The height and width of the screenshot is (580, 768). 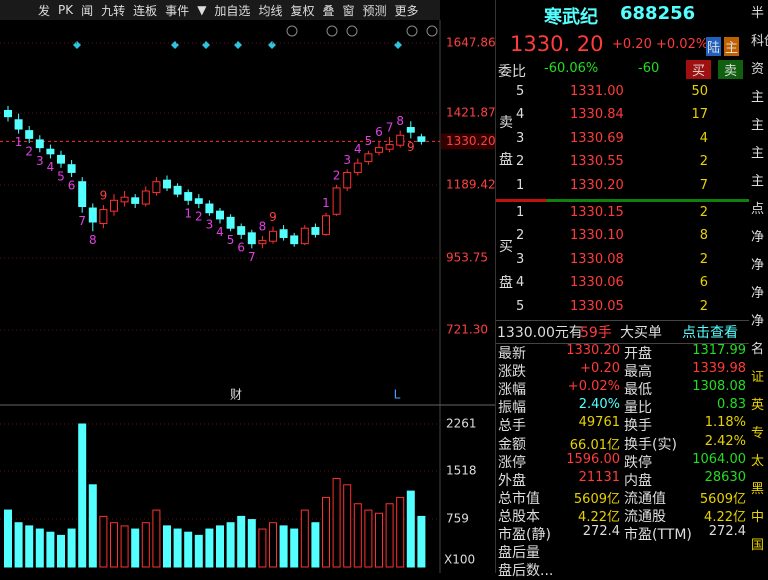 What do you see at coordinates (597, 283) in the screenshot?
I see `level-price: 1330.06` at bounding box center [597, 283].